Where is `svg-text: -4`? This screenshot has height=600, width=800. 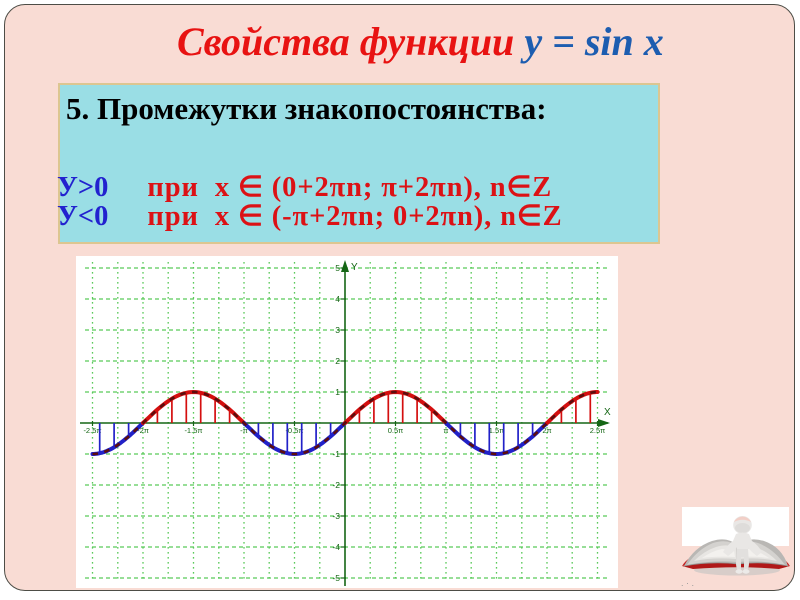
svg-text: -4 is located at coordinates (336, 547).